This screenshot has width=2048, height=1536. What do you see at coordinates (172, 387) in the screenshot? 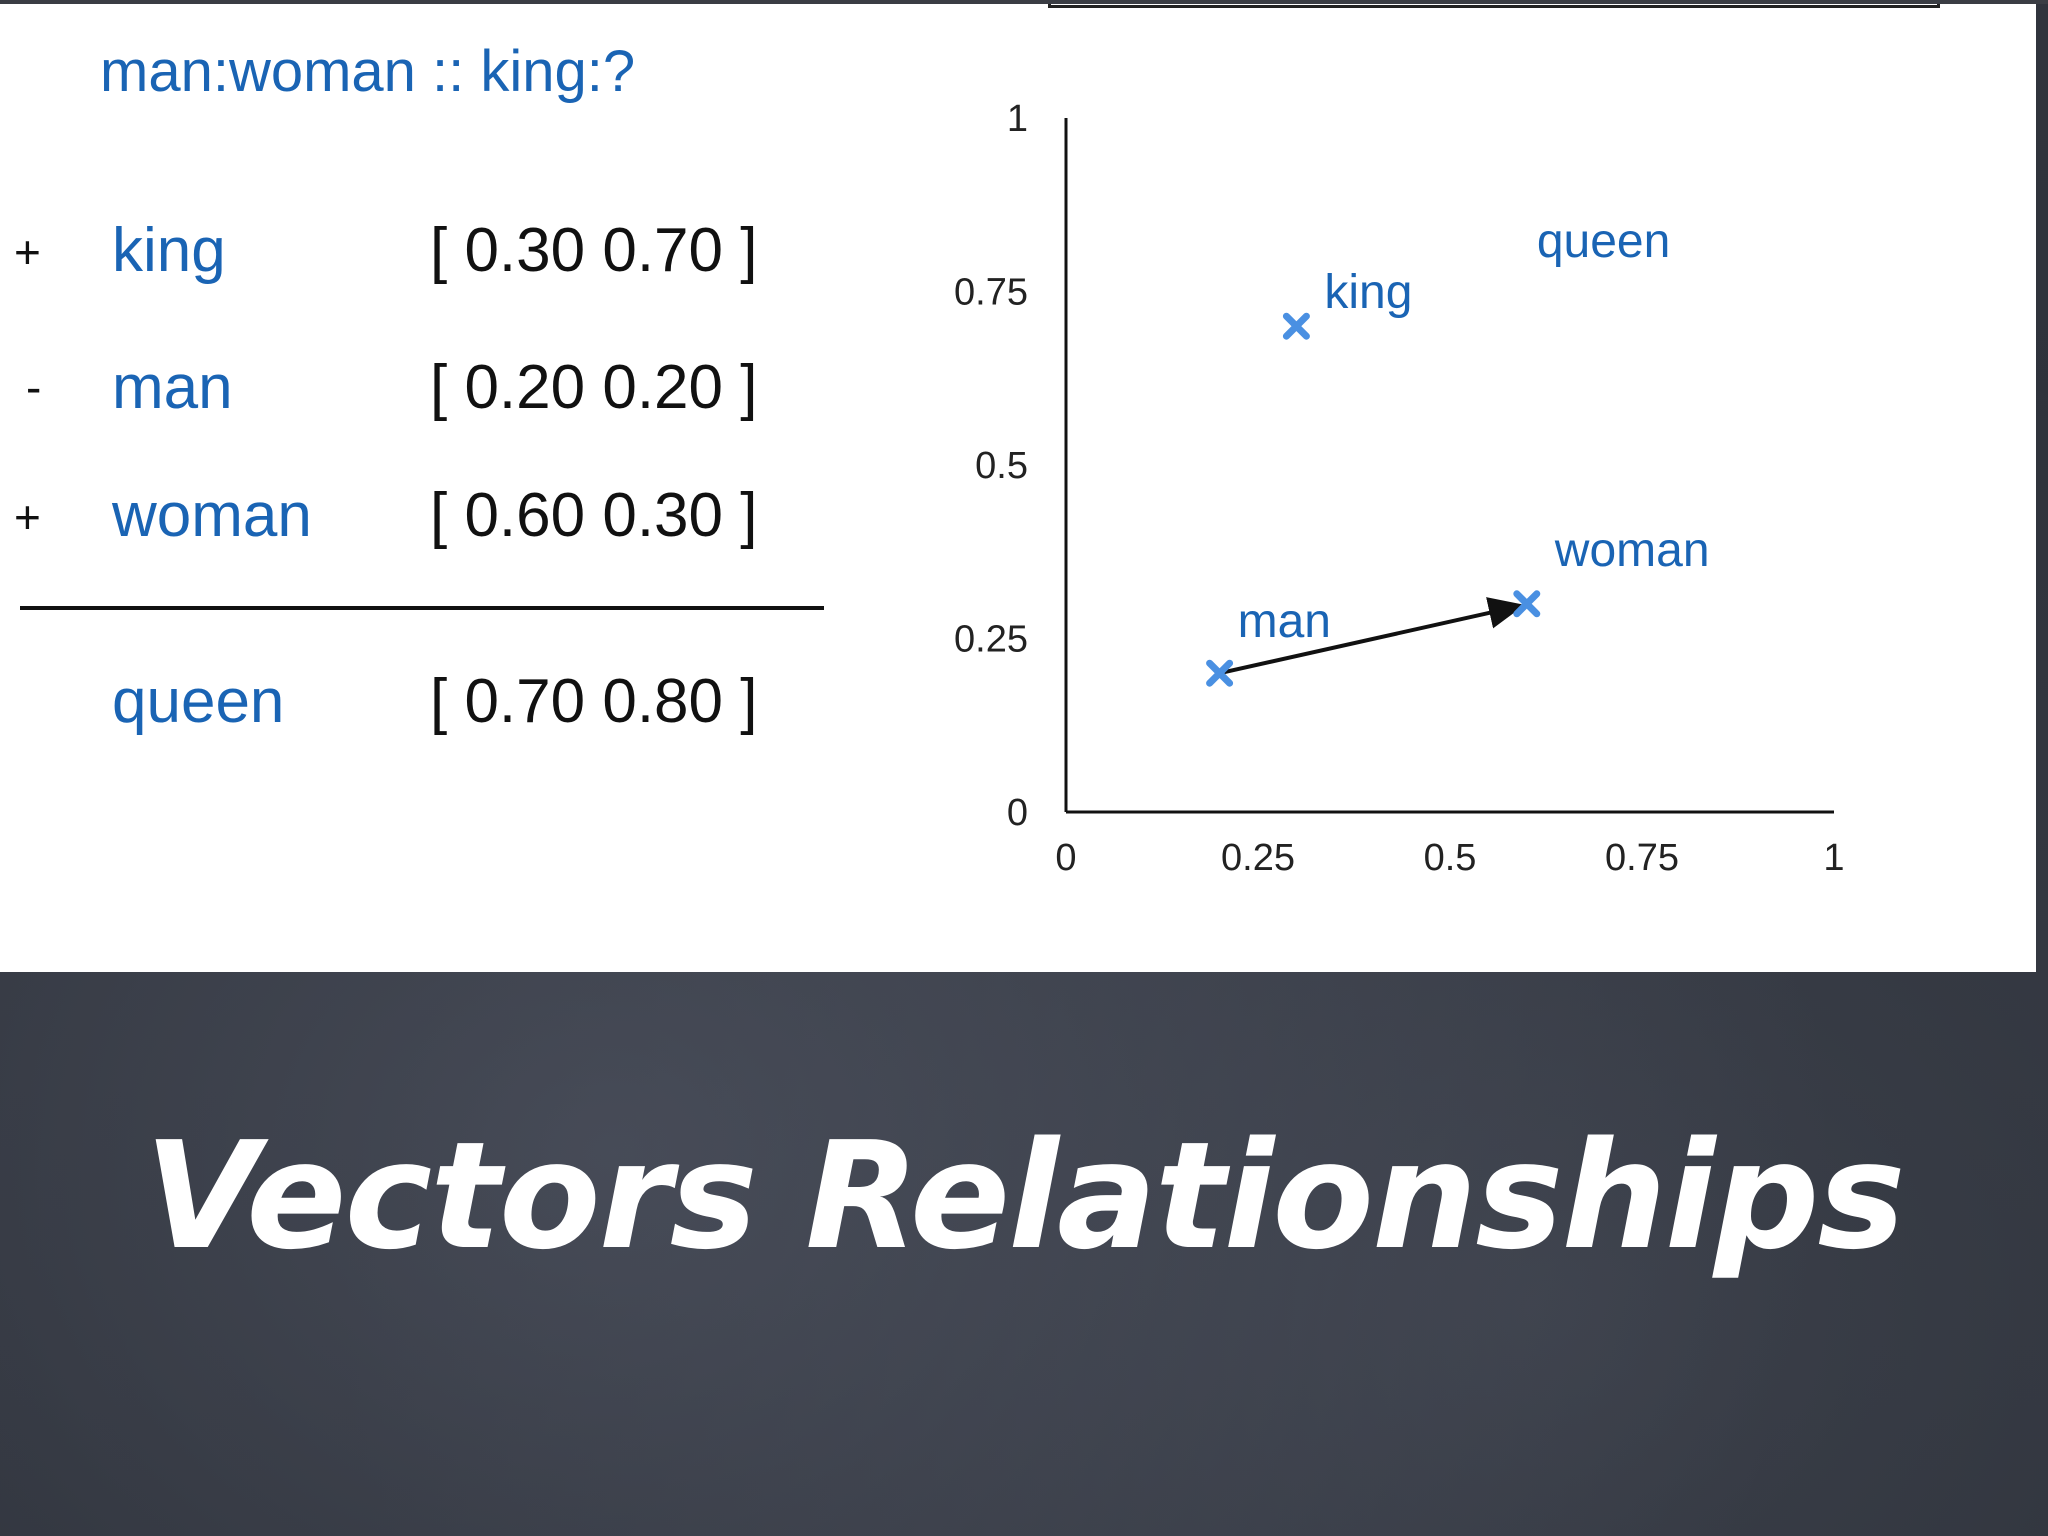
I see `word-label: man` at bounding box center [172, 387].